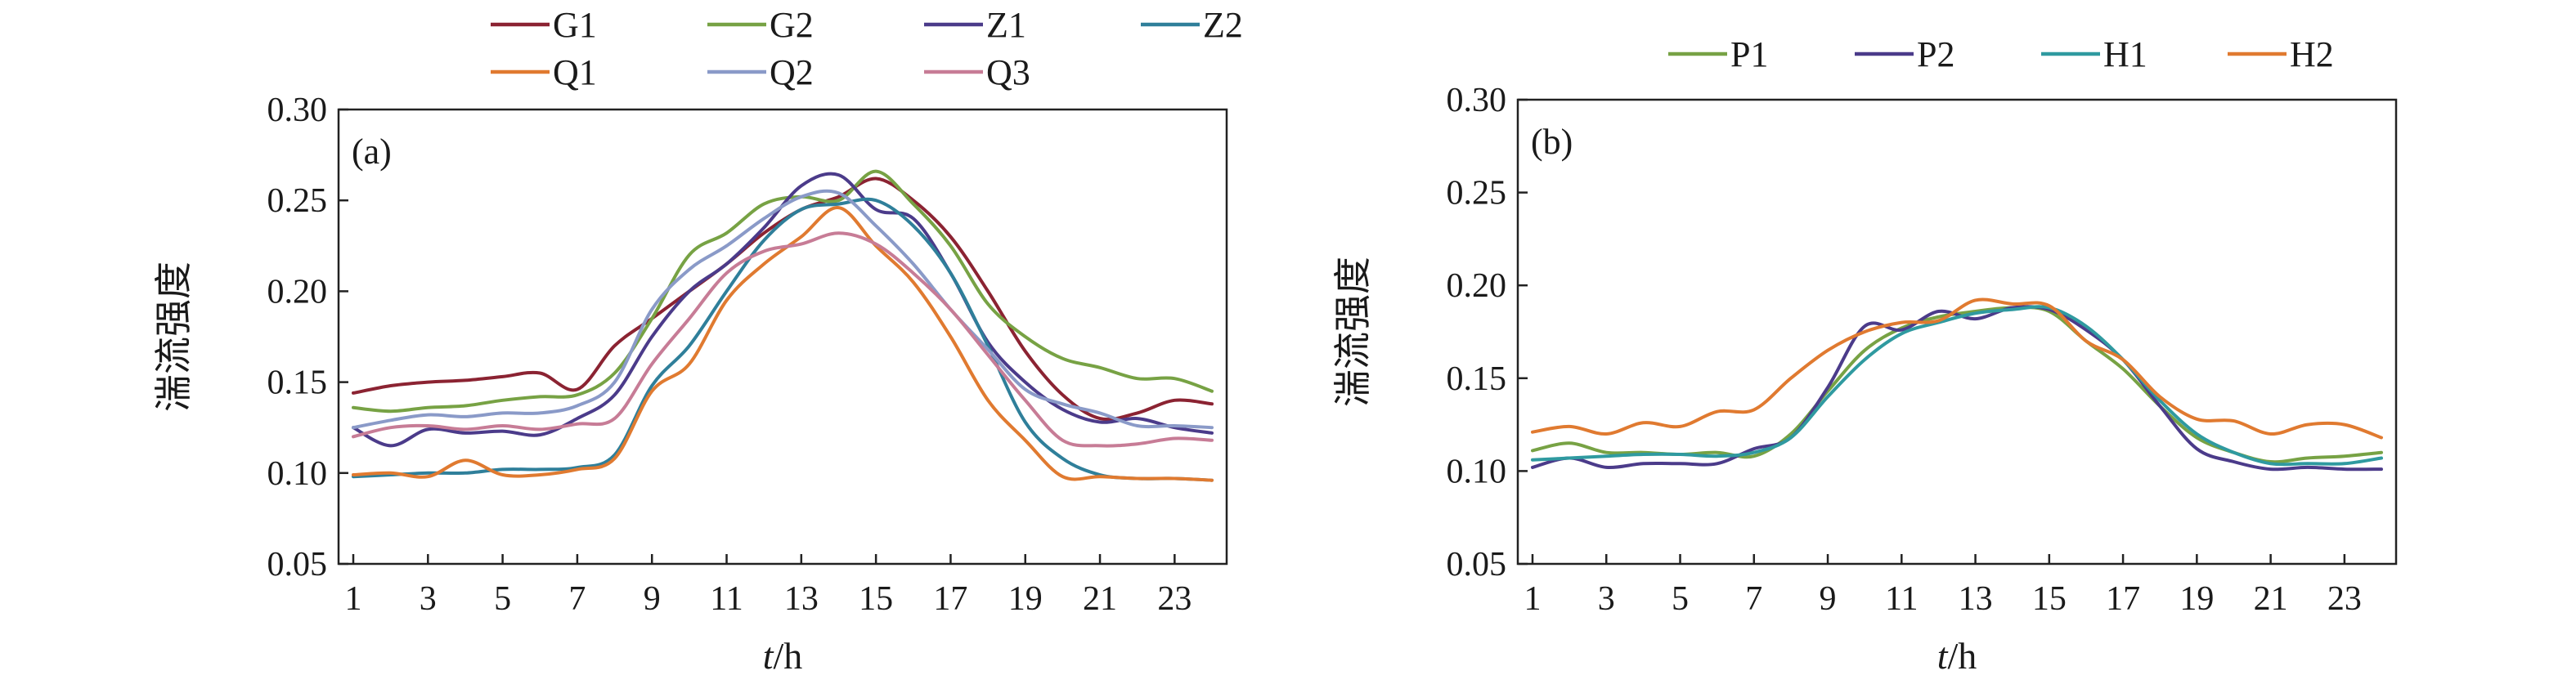 The width and height of the screenshot is (2576, 693). Describe the element at coordinates (652, 599) in the screenshot. I see `x-tick-label-a-4: 9` at that location.